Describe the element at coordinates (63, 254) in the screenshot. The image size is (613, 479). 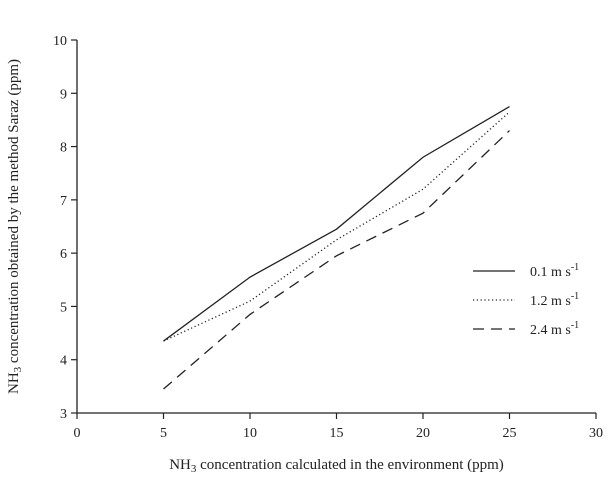
I see `y-tick-label: 6` at that location.